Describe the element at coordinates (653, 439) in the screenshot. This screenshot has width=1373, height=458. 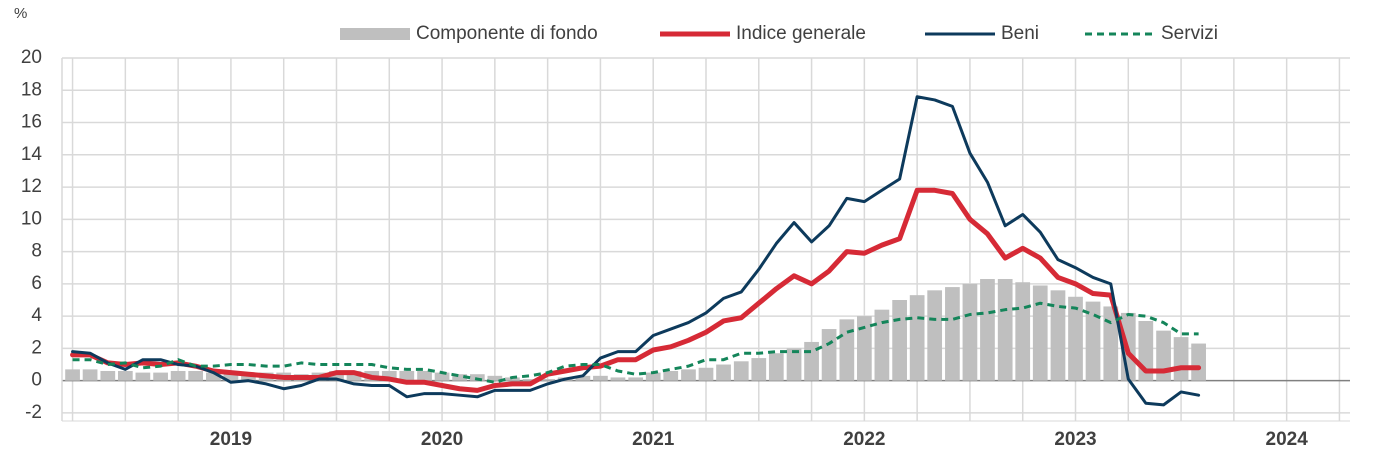
I see `x-tick-label: 2021` at that location.